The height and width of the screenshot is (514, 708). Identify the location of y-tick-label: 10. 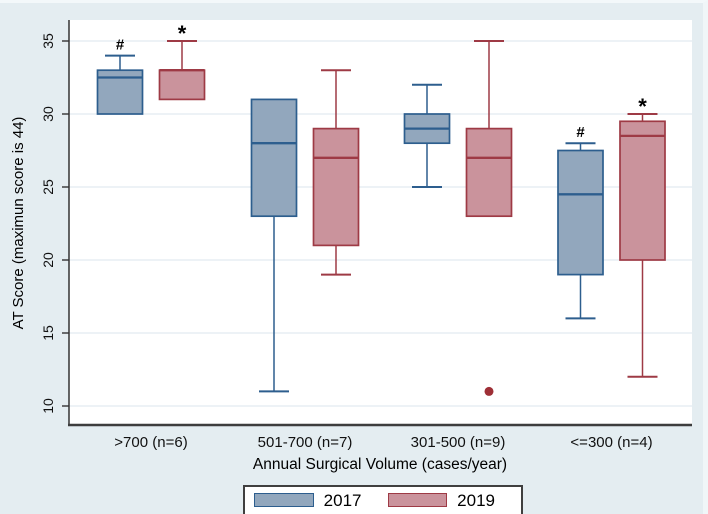
(48, 406).